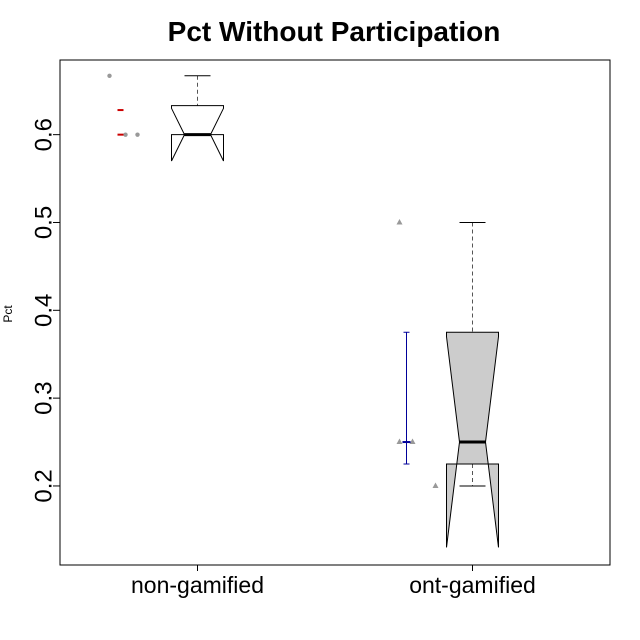 This screenshot has height=640, width=640. Describe the element at coordinates (43, 397) in the screenshot. I see `y-tick-label: 0.3` at that location.